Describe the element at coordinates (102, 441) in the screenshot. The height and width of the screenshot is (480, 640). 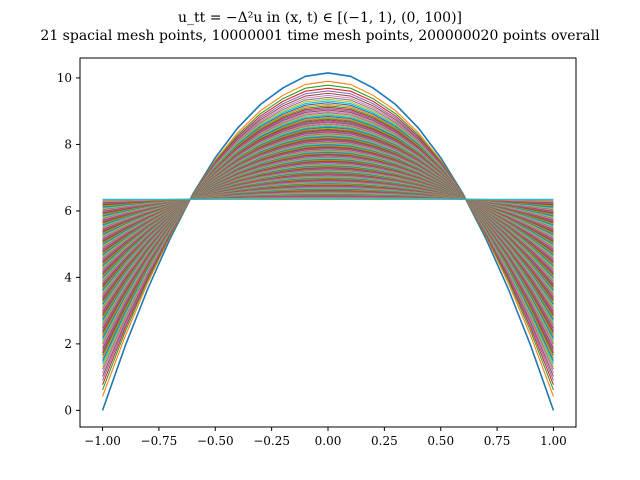
I see `x-tick-label: −1.00` at that location.